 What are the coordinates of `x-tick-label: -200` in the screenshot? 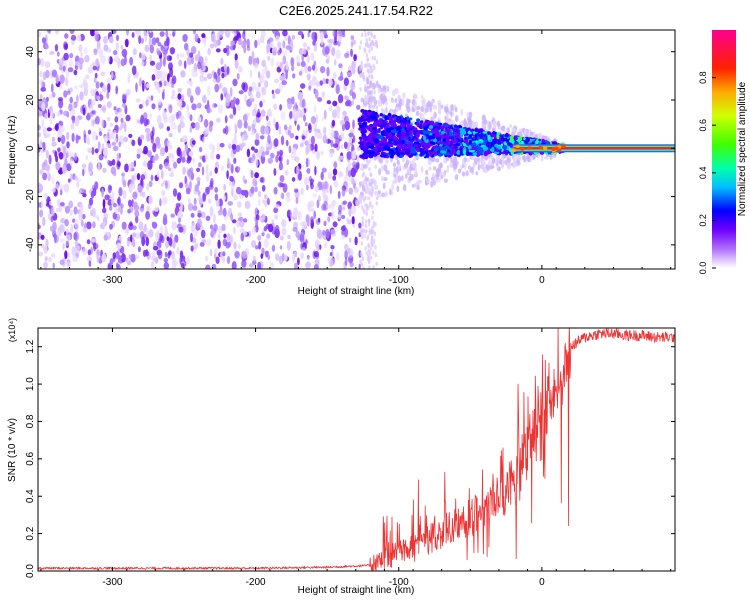 It's located at (256, 280).